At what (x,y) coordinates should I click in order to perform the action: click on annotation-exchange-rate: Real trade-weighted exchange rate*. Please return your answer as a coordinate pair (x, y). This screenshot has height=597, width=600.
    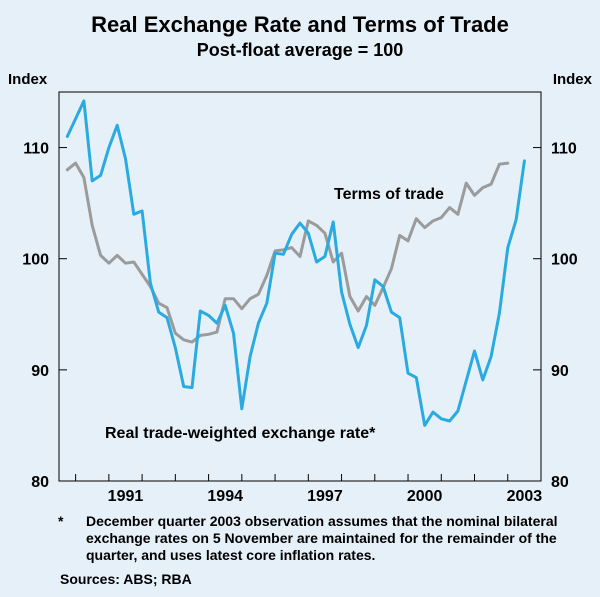
    Looking at the image, I should click on (240, 433).